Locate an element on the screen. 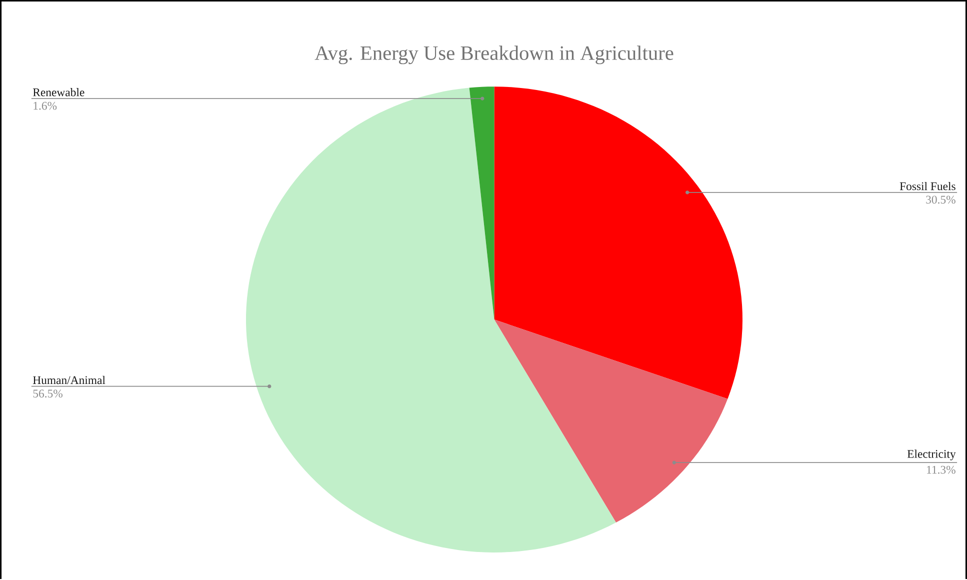  chart-title: Avg. Energy Use Breakdown in Agriculture is located at coordinates (494, 55).